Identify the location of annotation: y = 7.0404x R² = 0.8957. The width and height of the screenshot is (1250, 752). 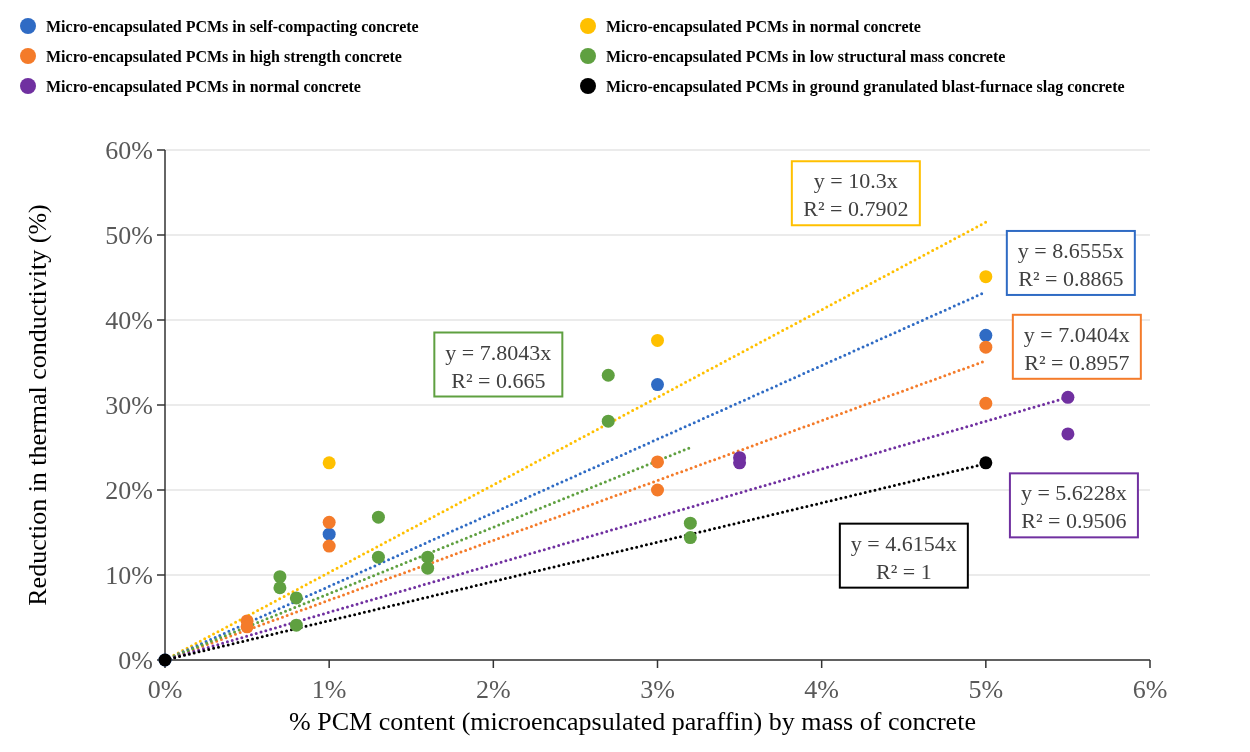
(1076, 348).